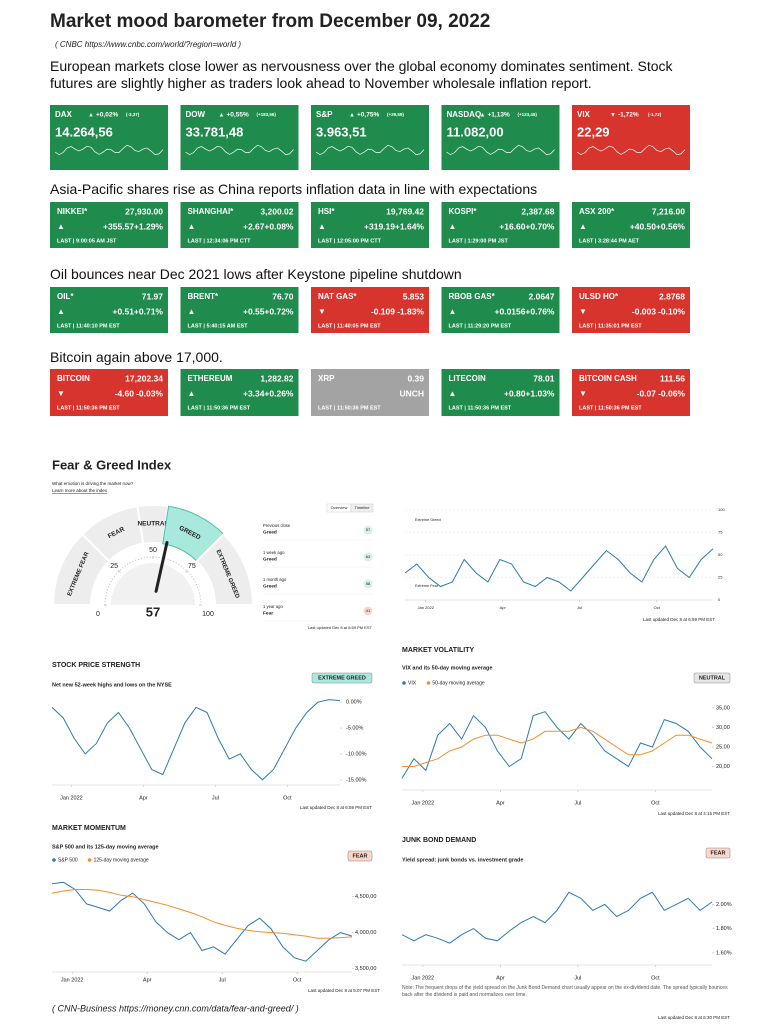  Describe the element at coordinates (96, 665) in the screenshot. I see `chart-title: STOCK PRICE STRENGTH` at that location.